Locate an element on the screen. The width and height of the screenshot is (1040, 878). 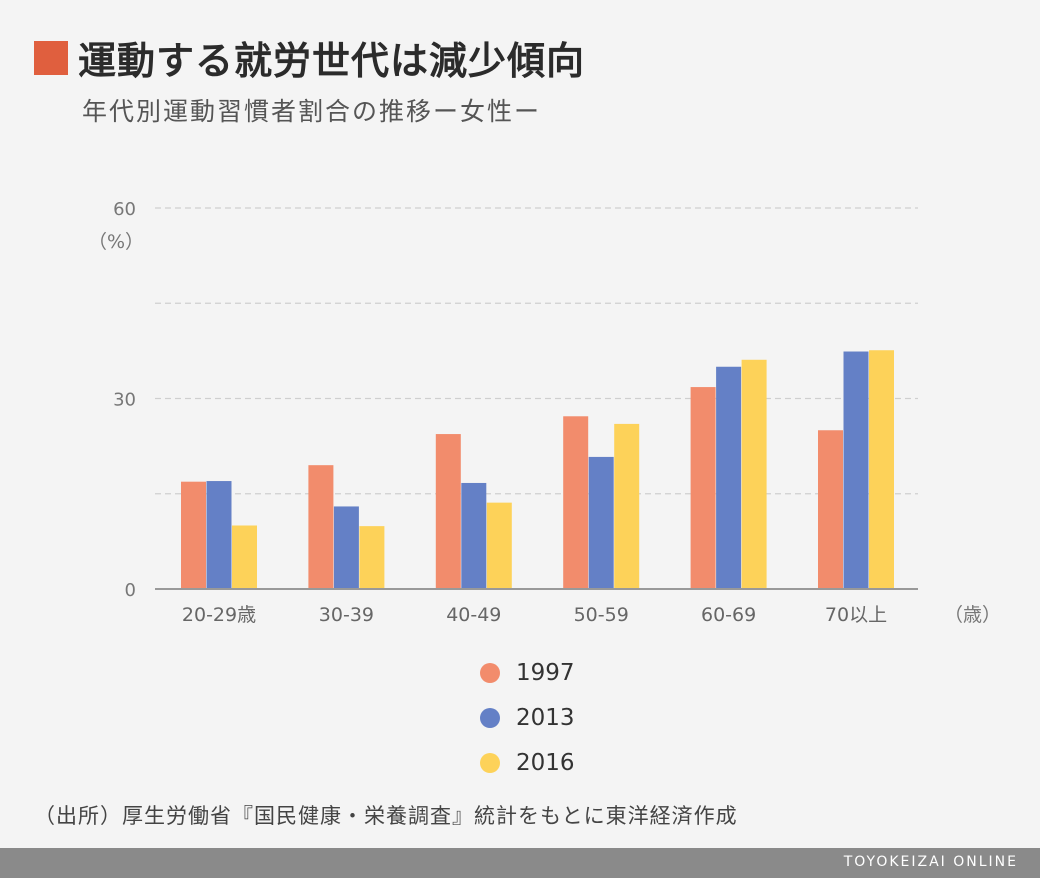
chart-title: 運動する就労世代は減少傾向 is located at coordinates (332, 61).